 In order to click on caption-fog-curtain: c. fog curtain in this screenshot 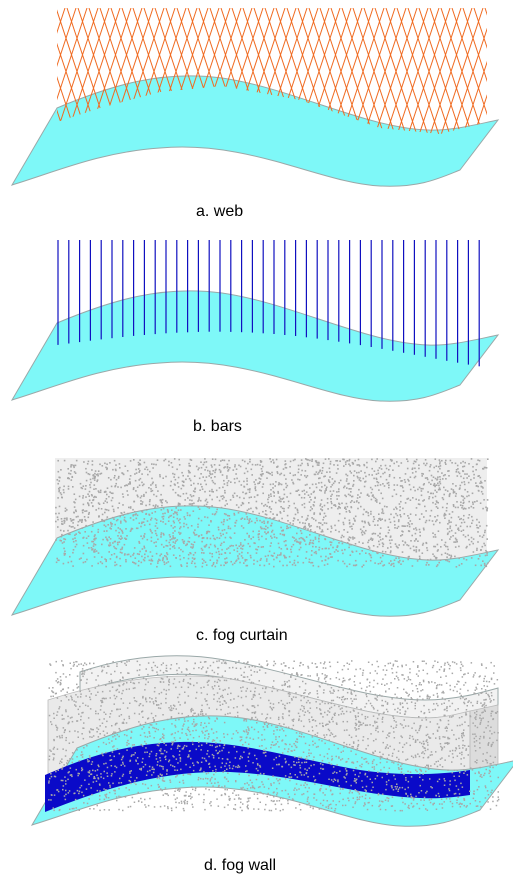, I will do `click(242, 635)`.